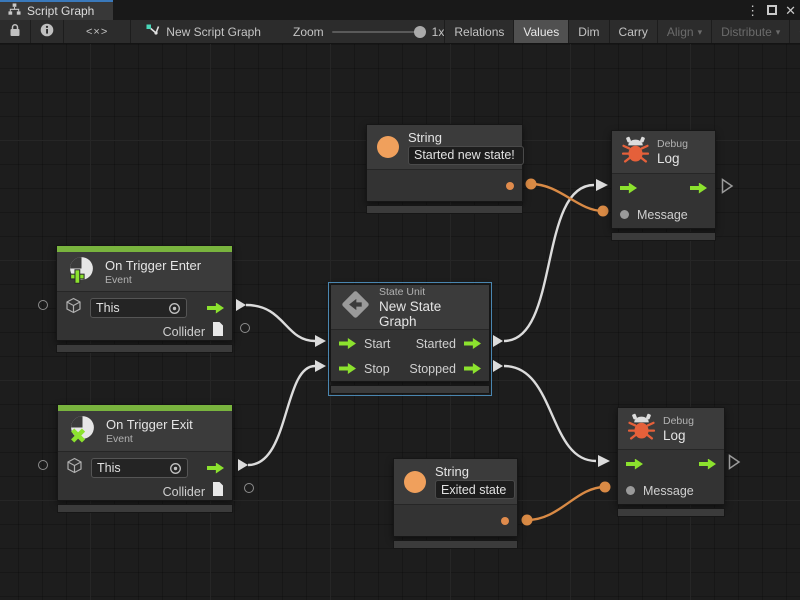  I want to click on graph-name-label: New Script Graph, so click(213, 31).